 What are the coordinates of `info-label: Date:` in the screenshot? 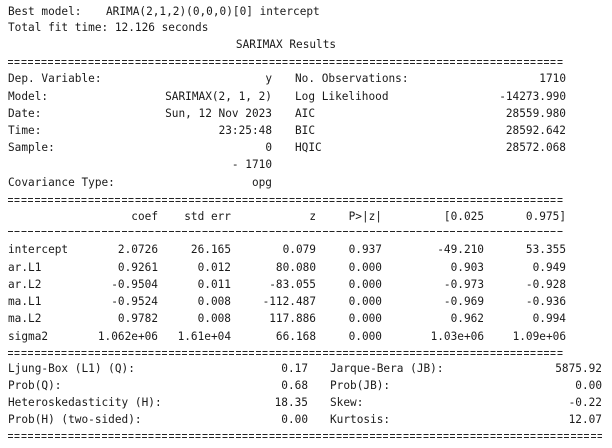 It's located at (25, 113).